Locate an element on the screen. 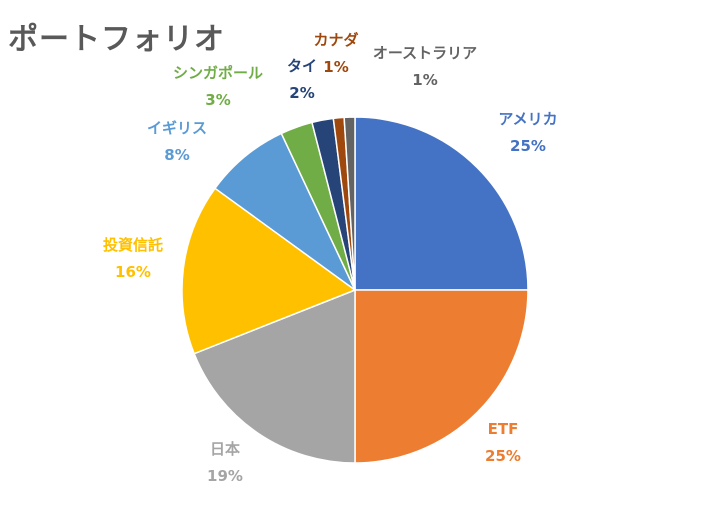 This screenshot has width=711, height=507. slice-label-pct-1: 25% is located at coordinates (503, 456).